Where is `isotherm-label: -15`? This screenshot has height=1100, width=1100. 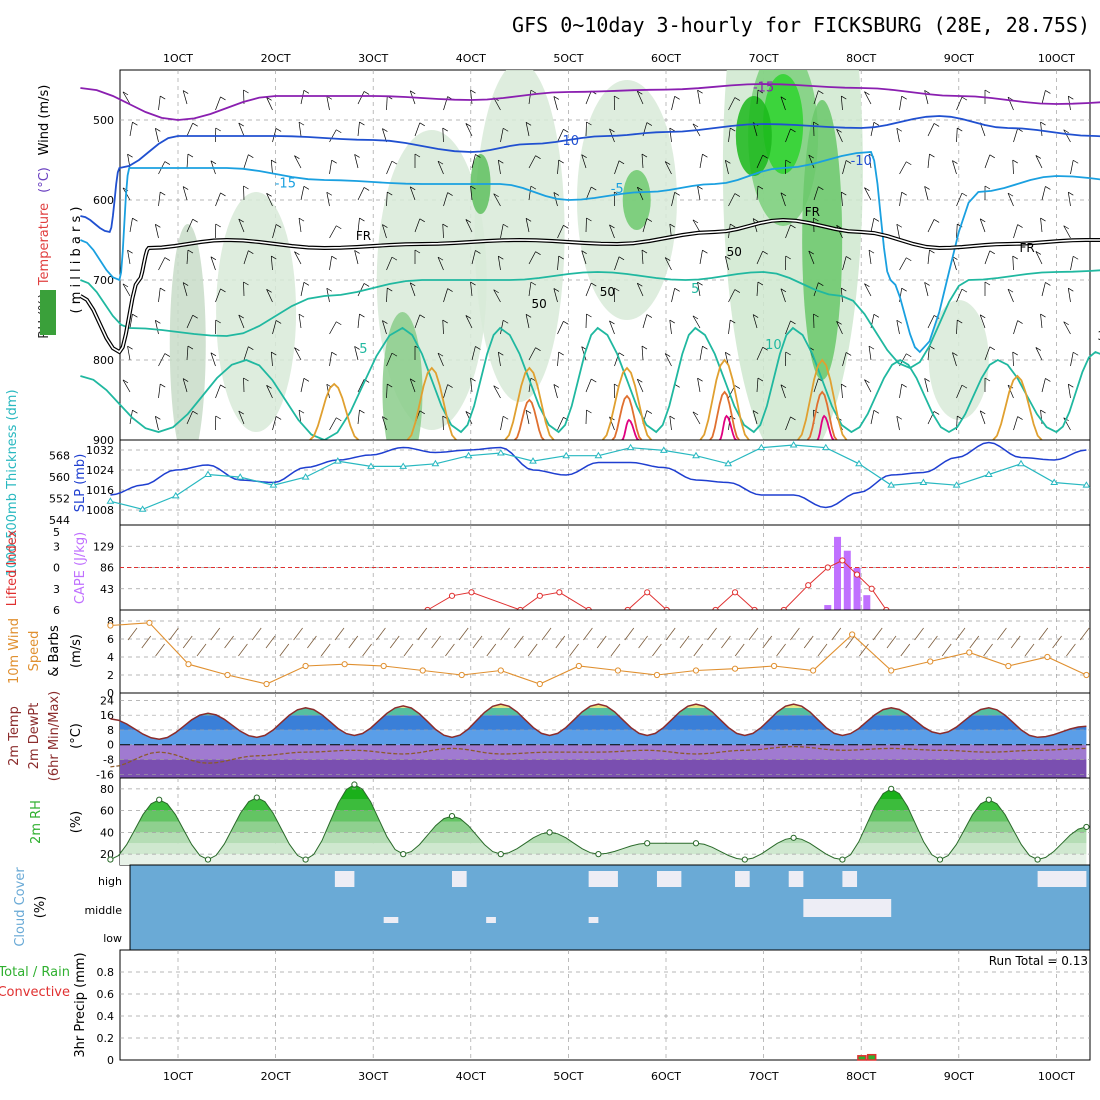
isotherm-label: -15 is located at coordinates (763, 87).